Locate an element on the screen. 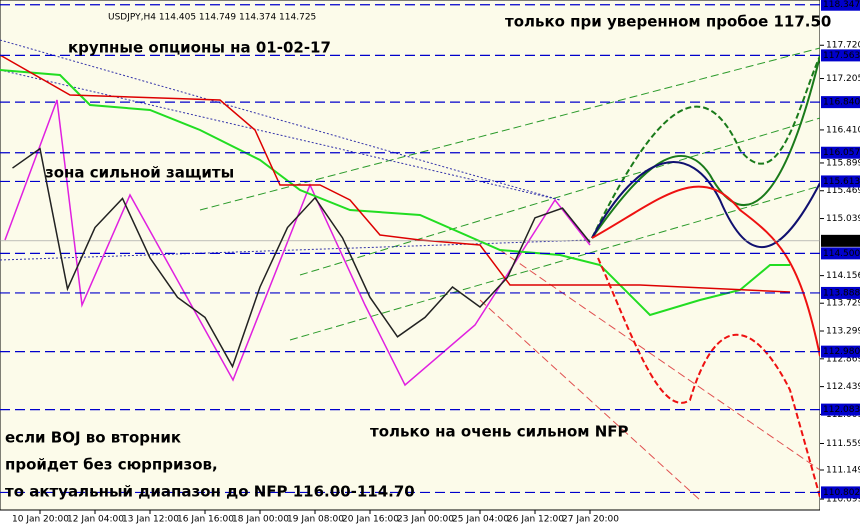 The image size is (860, 529). x-tick-label: 25 Jan 04:00 is located at coordinates (480, 520).